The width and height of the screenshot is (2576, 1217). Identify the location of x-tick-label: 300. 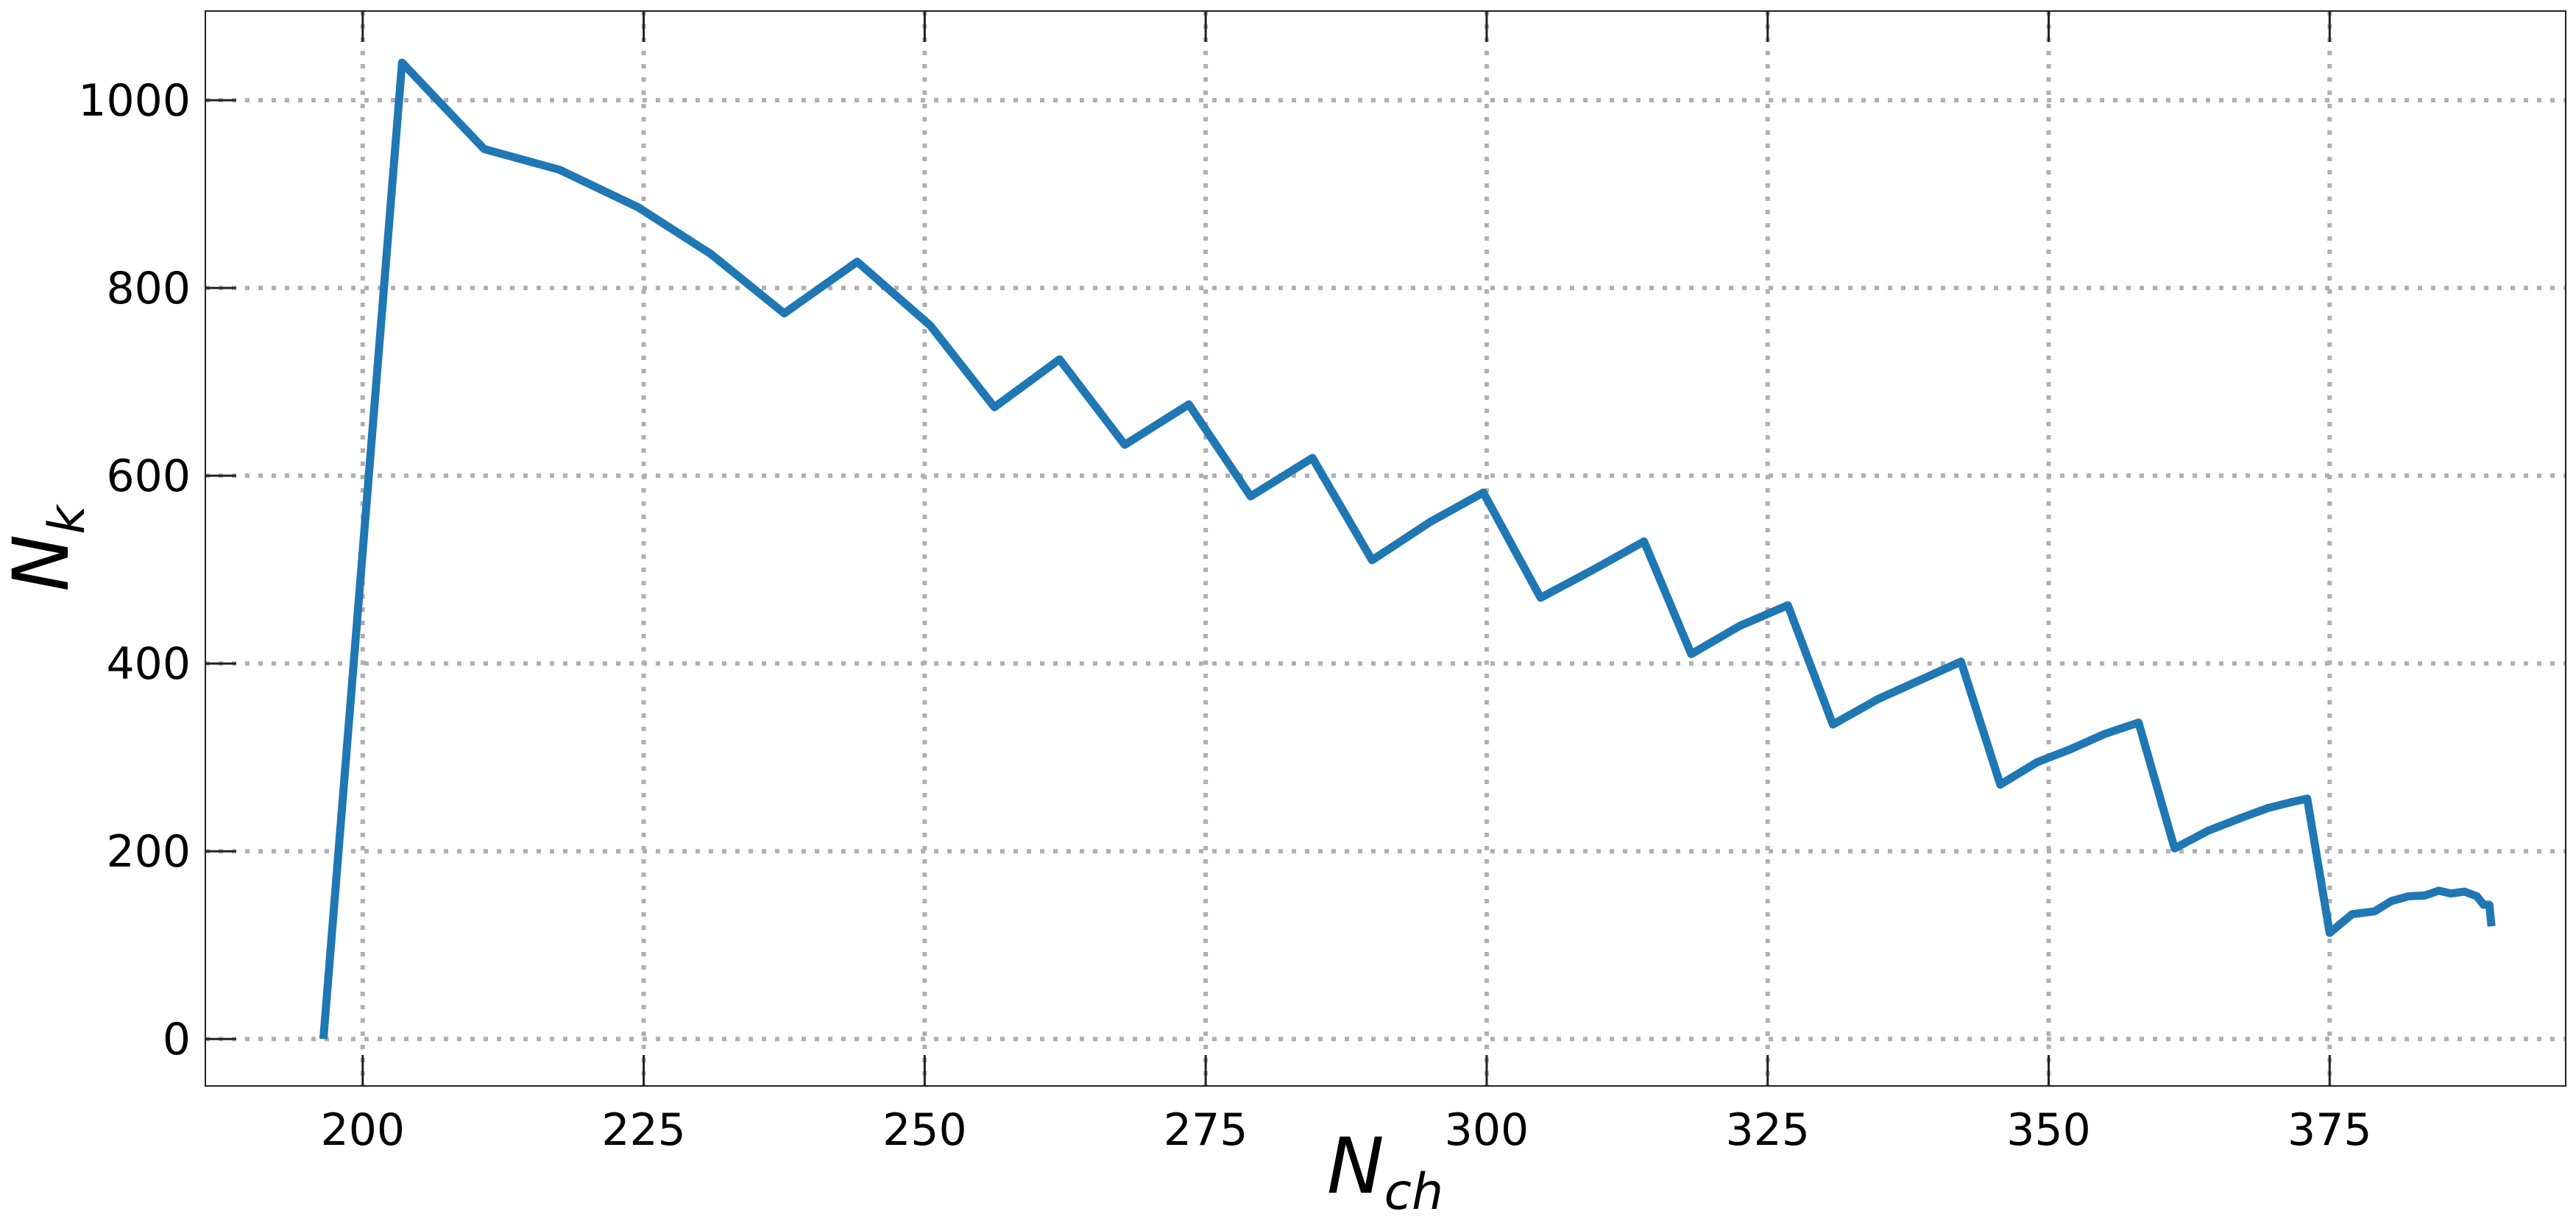
(1487, 1130).